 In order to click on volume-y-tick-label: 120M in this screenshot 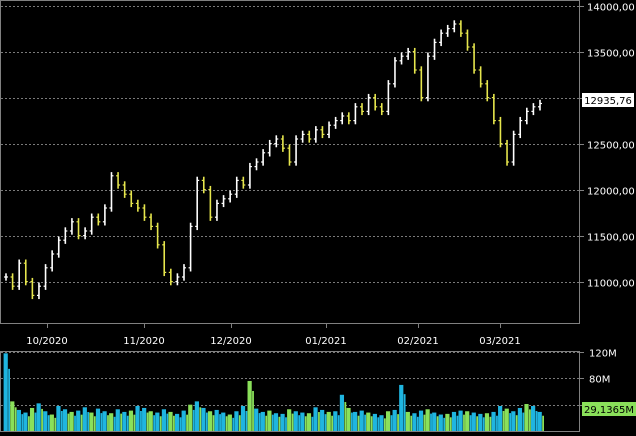, I will do `click(603, 354)`.